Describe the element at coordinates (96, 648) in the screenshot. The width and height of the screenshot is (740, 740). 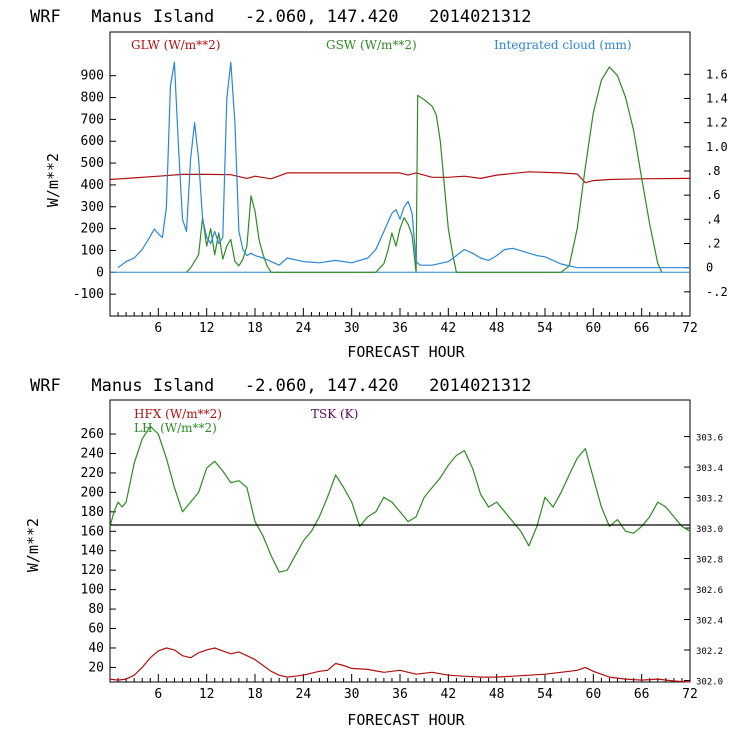
I see `y-tick-label: 40` at that location.